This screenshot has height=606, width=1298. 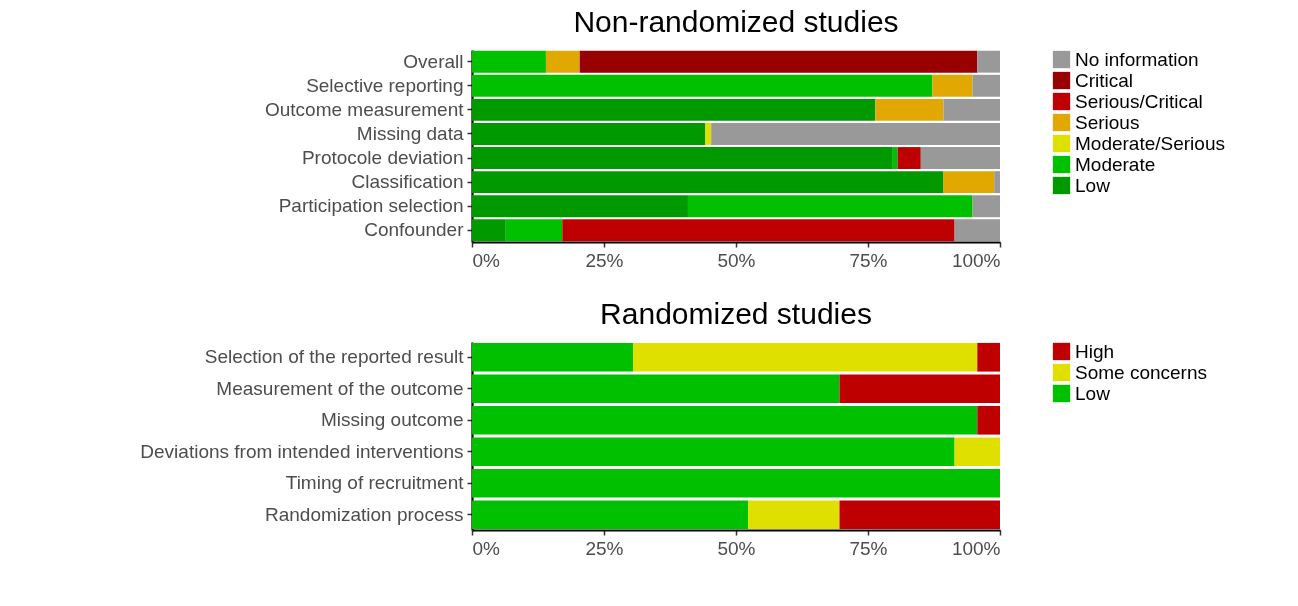 What do you see at coordinates (371, 206) in the screenshot?
I see `y-tick-label: Participation selection` at bounding box center [371, 206].